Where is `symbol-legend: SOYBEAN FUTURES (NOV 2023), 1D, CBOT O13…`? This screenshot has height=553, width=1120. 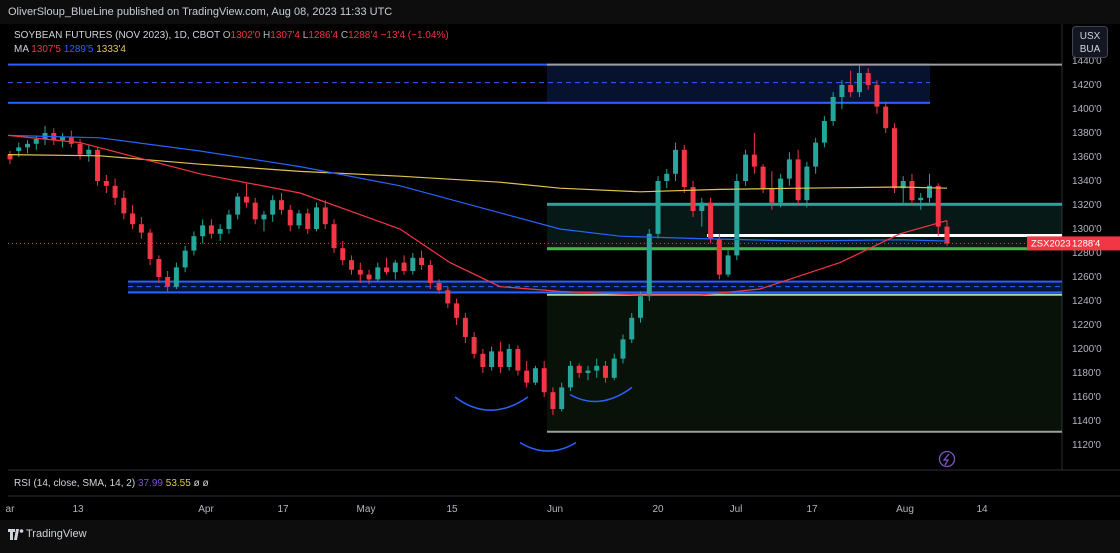
symbol-legend: SOYBEAN FUTURES (NOV 2023), 1D, CBOT O13… is located at coordinates (231, 35).